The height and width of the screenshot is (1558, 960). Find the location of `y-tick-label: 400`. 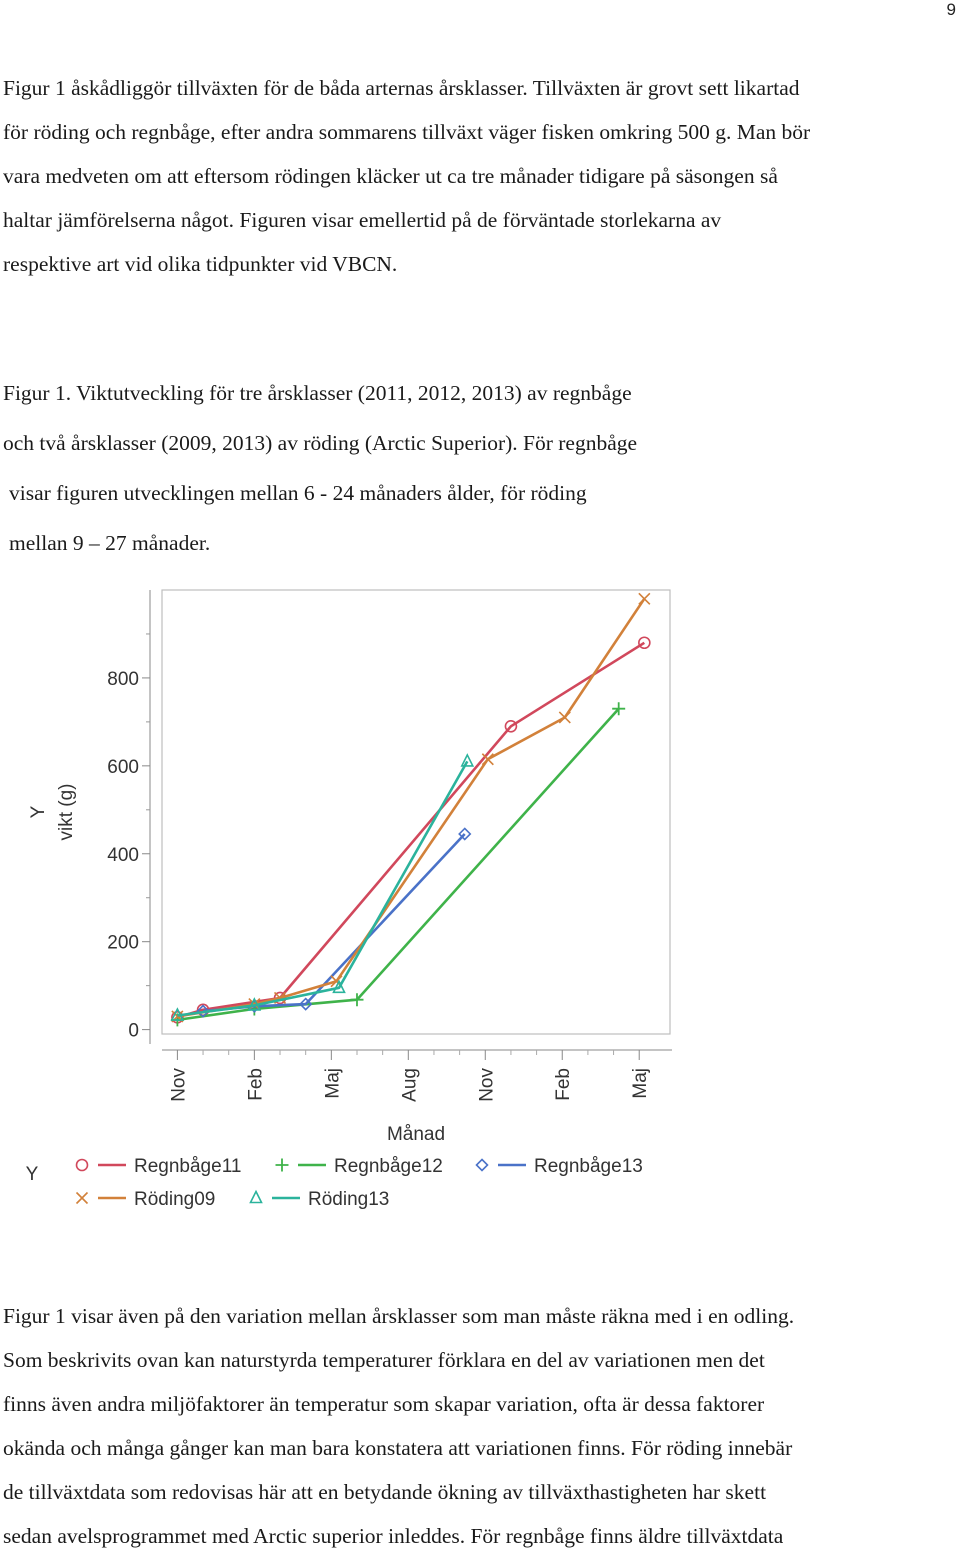

y-tick-label: 400 is located at coordinates (123, 855).